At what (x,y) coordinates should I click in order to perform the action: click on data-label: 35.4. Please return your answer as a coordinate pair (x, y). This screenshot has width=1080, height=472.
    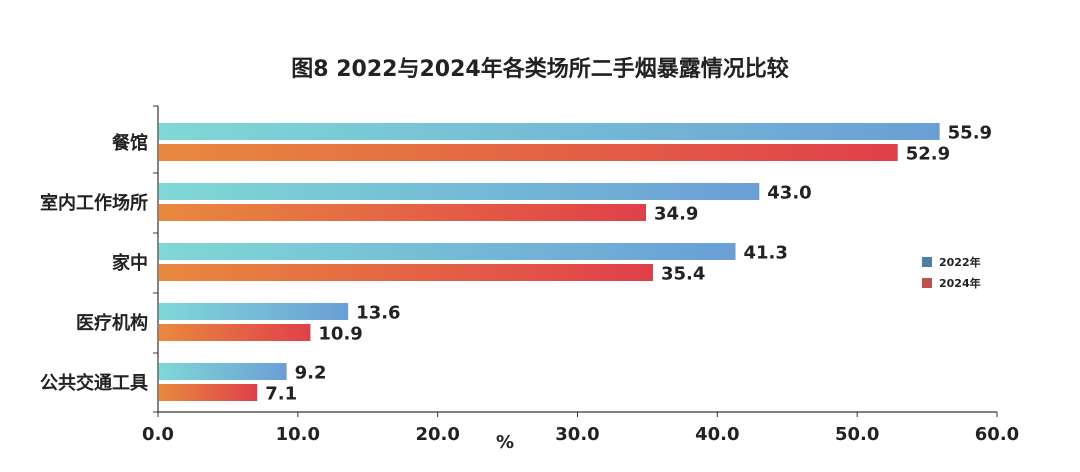
    Looking at the image, I should click on (683, 274).